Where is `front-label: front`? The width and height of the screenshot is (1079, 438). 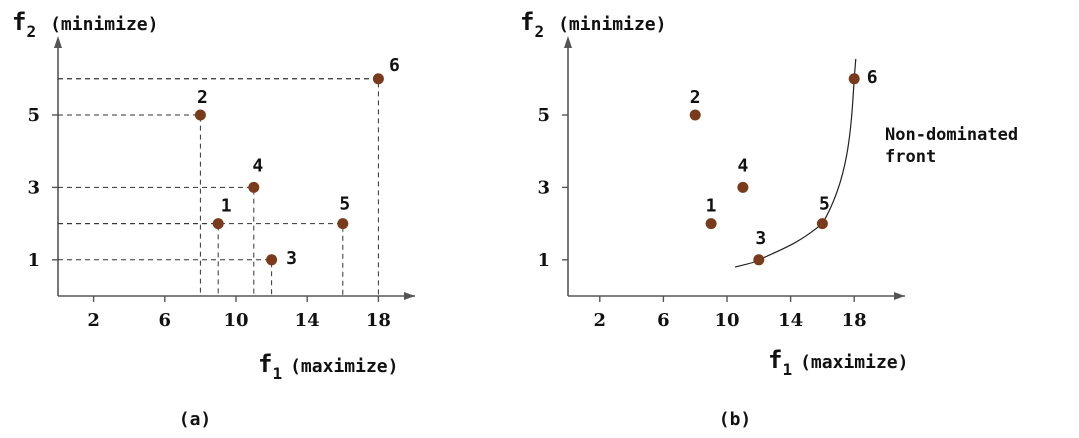 front-label: front is located at coordinates (910, 157).